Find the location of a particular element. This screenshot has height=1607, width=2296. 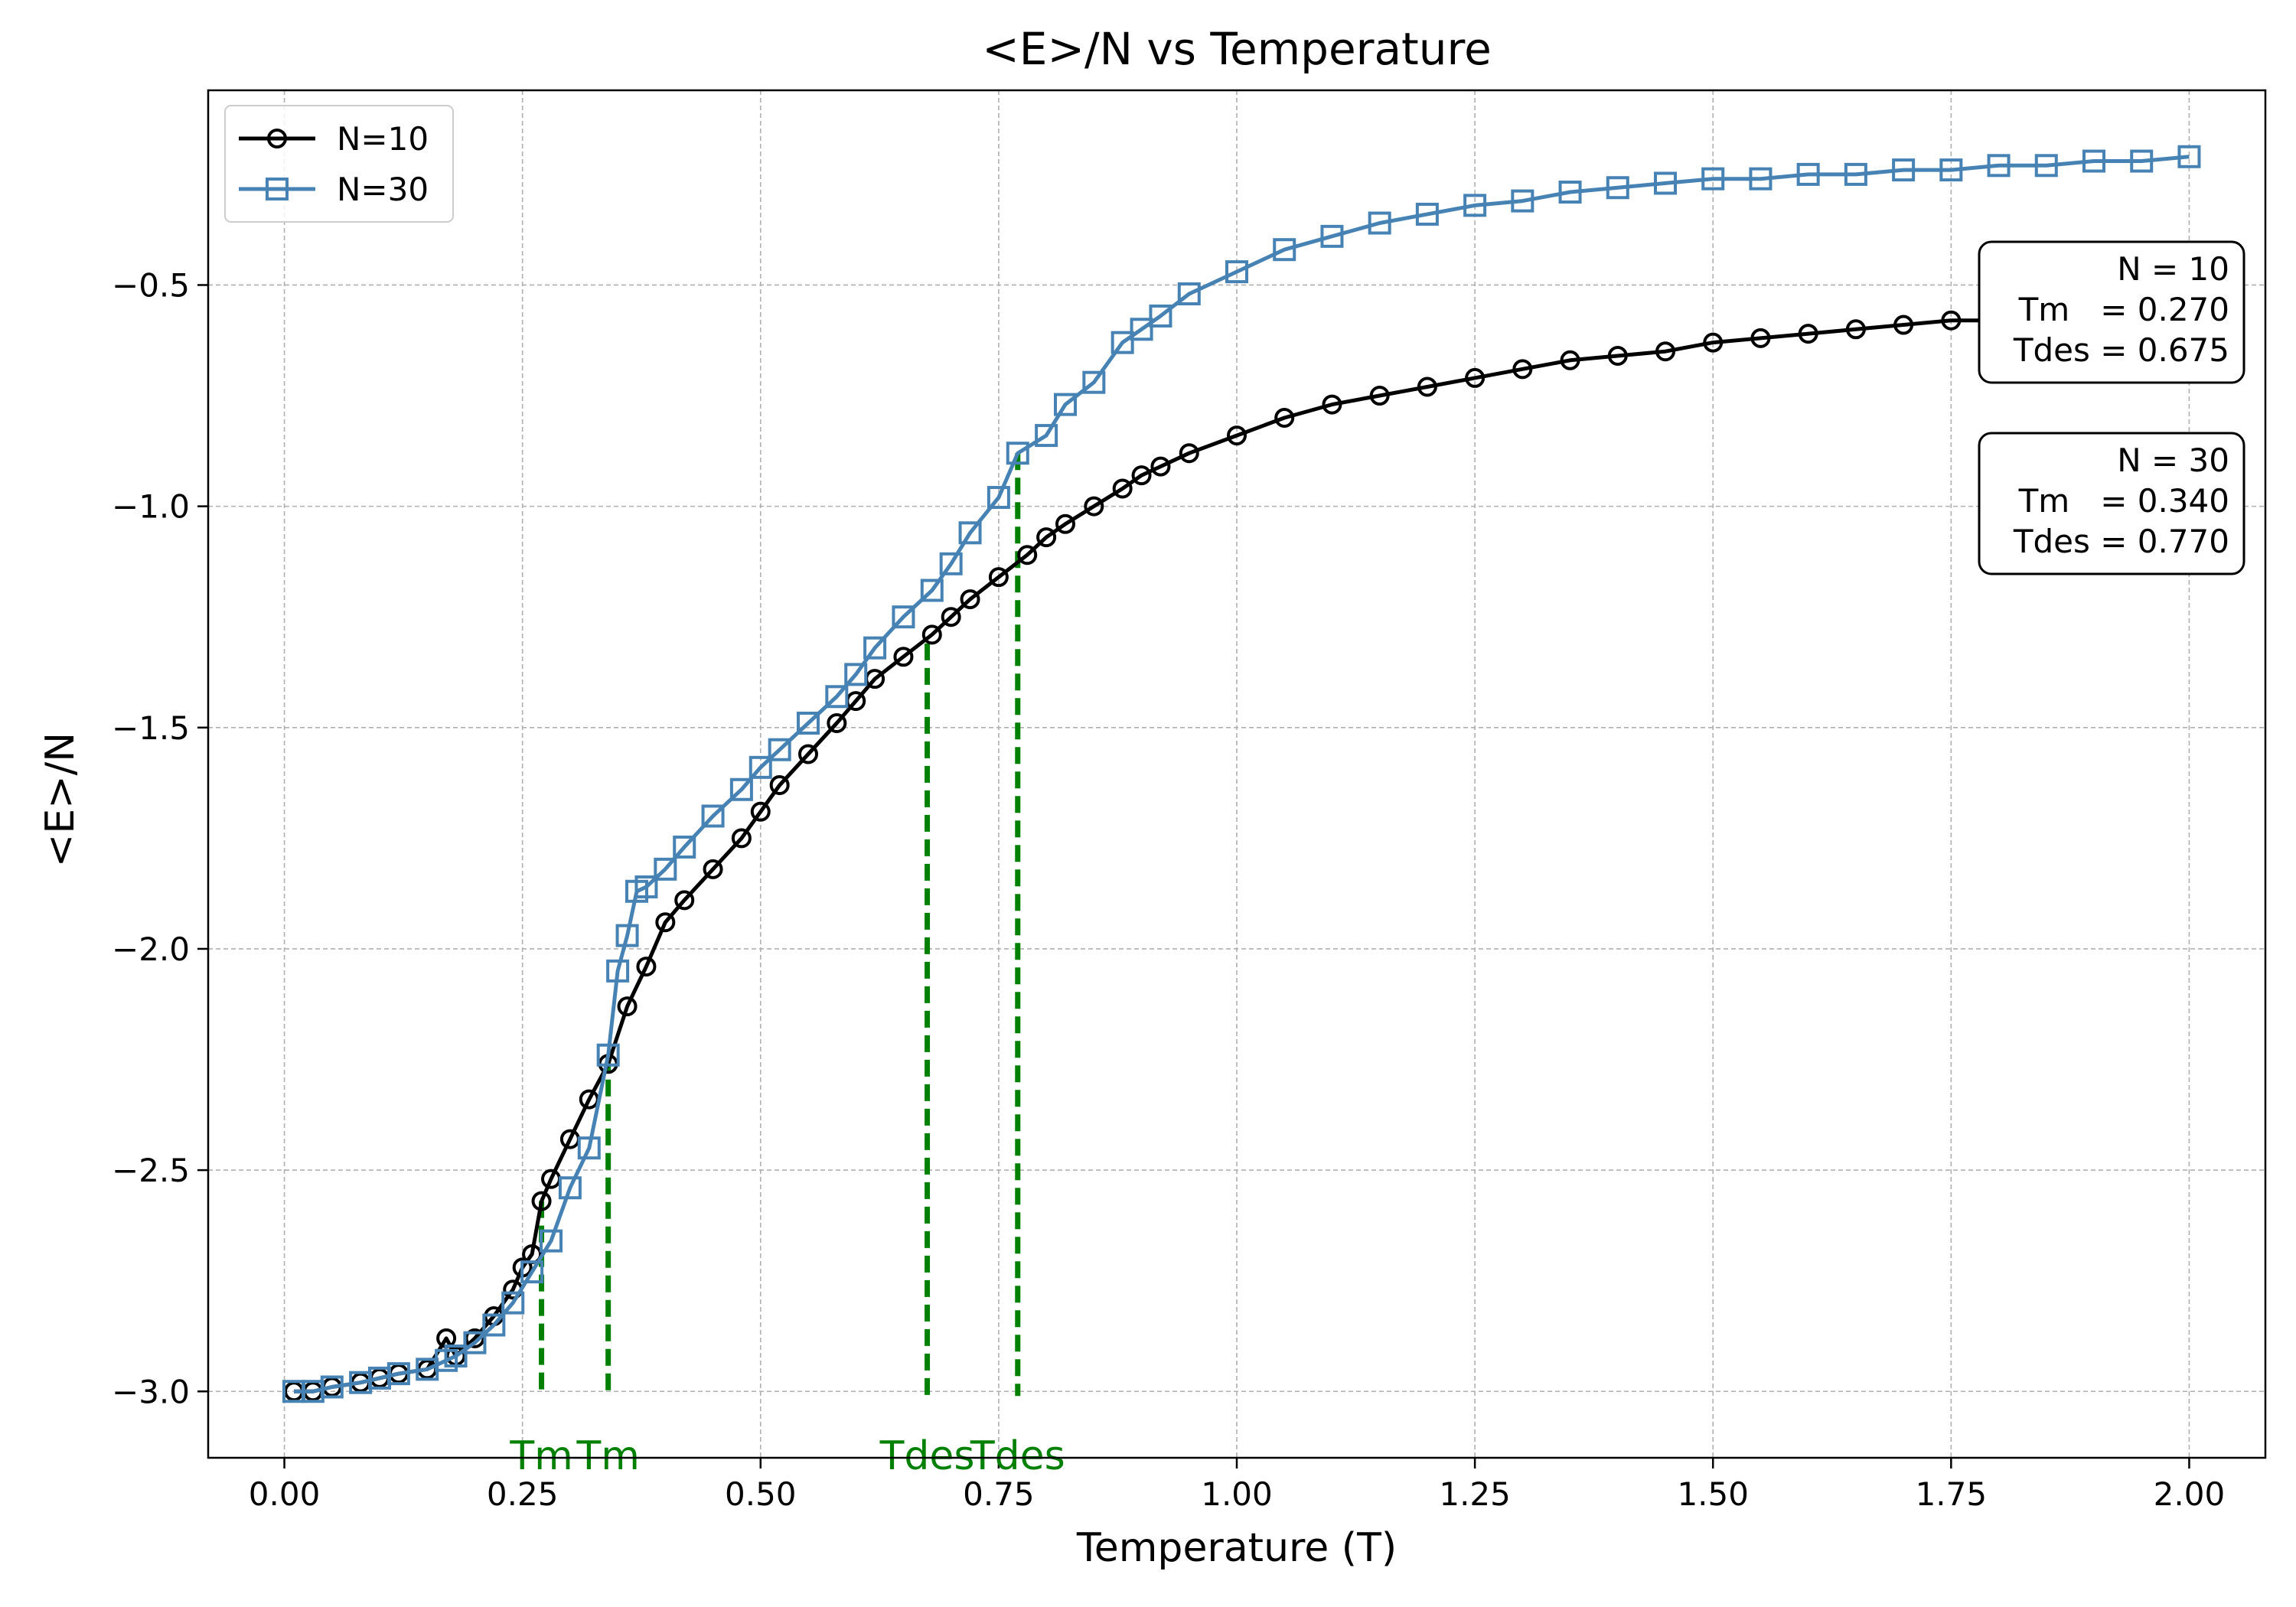

y-tick-label: −2.5 is located at coordinates (151, 1170).